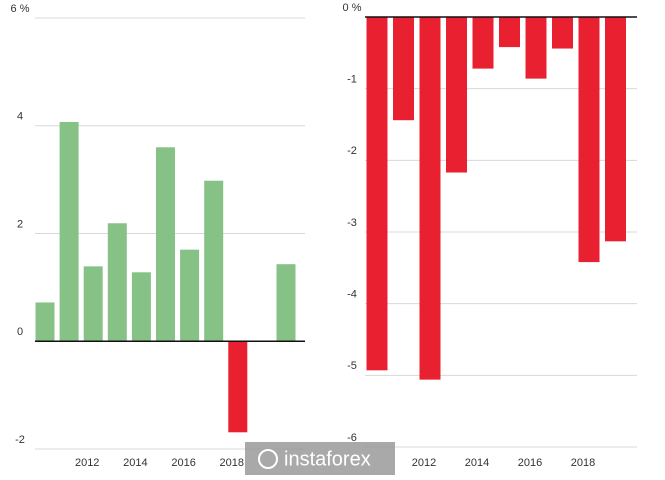 The image size is (665, 480). Describe the element at coordinates (268, 459) in the screenshot. I see `watermark-logo` at that location.